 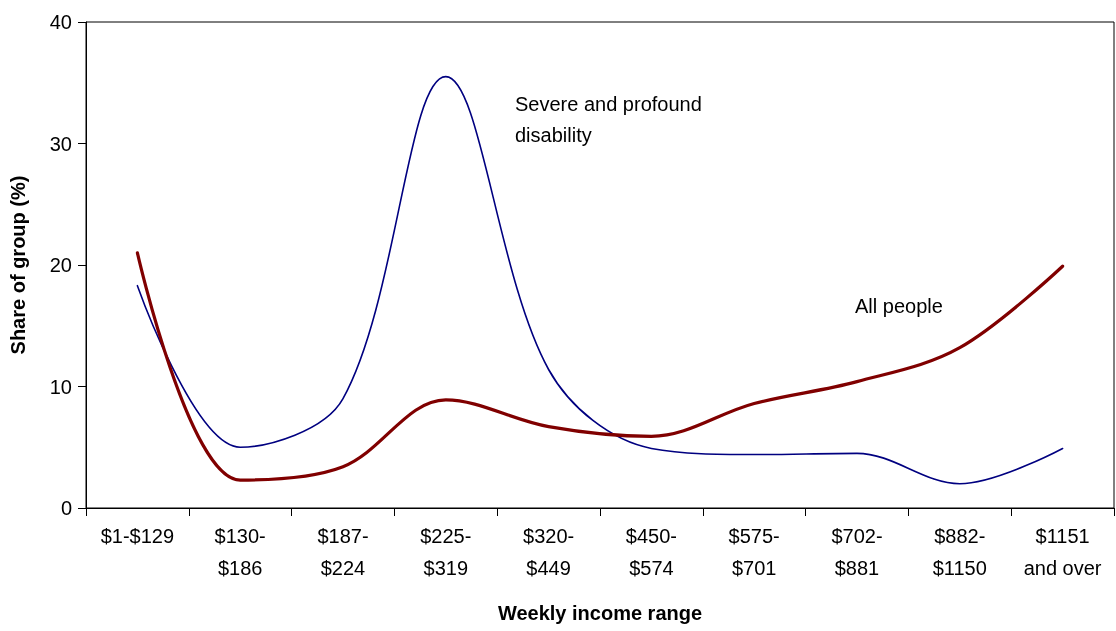 What do you see at coordinates (60, 22) in the screenshot?
I see `y-tick-label: 40` at bounding box center [60, 22].